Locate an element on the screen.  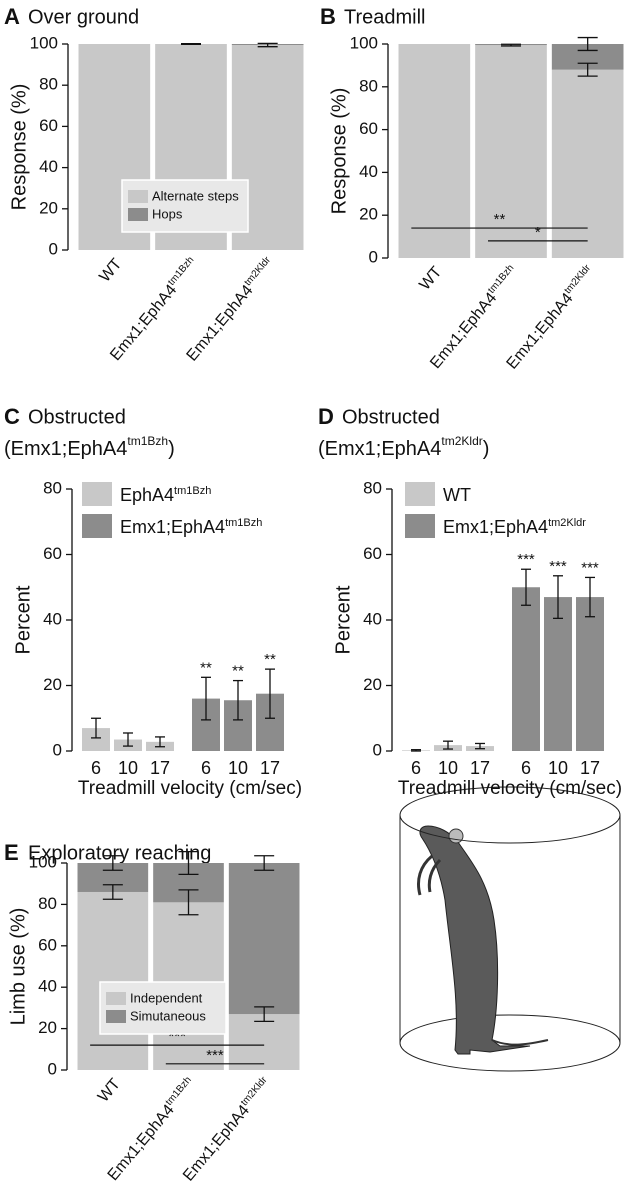
chart-title: Treadmill is located at coordinates (385, 17).